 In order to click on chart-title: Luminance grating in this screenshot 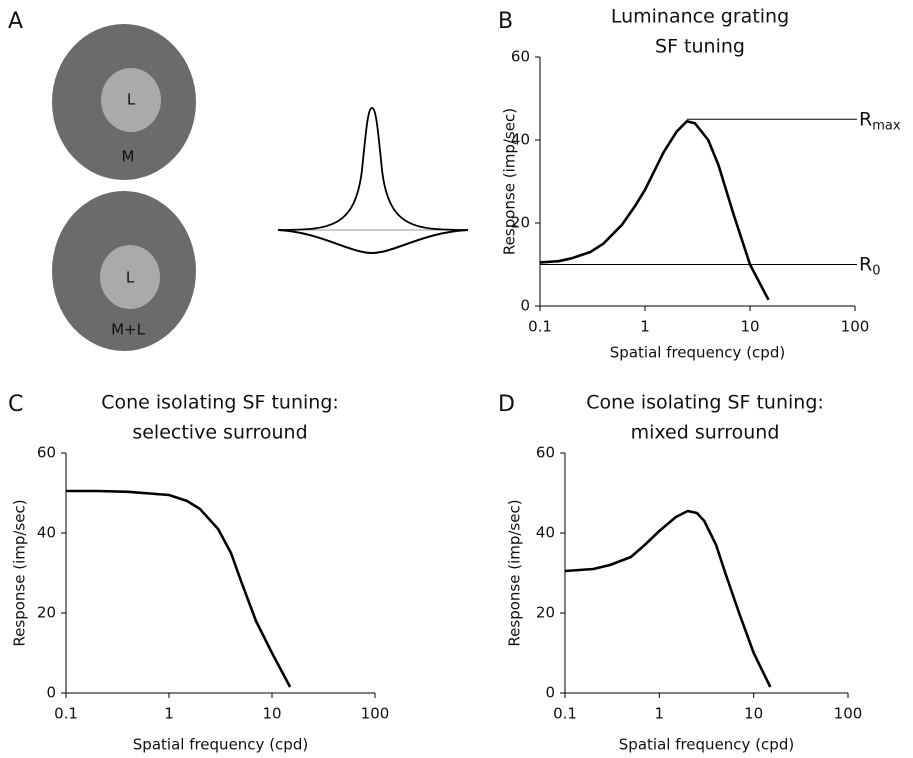, I will do `click(700, 17)`.